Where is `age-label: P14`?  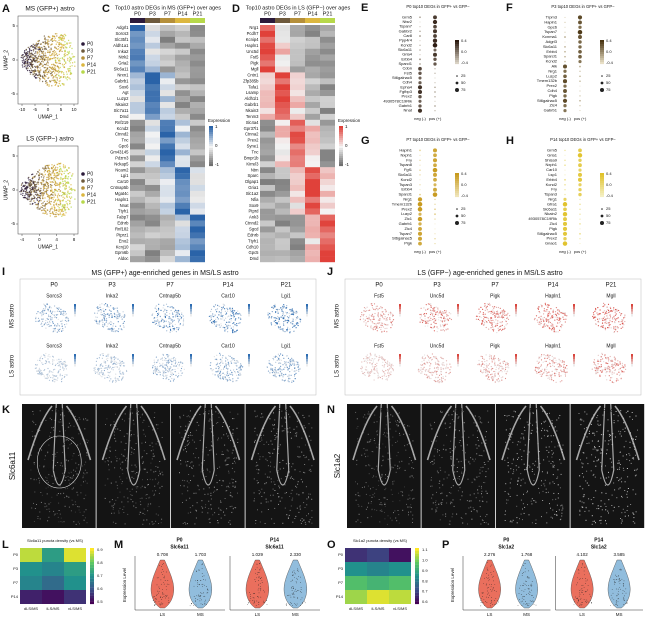 age-label: P14 is located at coordinates (183, 14).